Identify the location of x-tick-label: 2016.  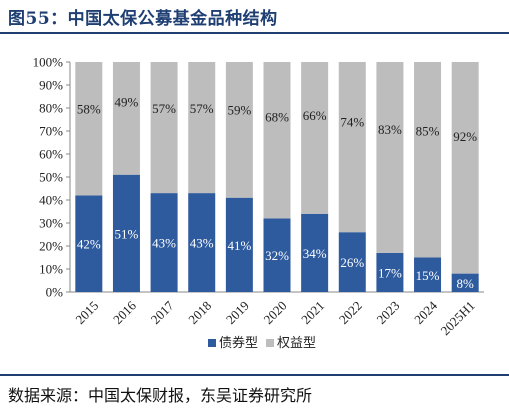
(124, 312).